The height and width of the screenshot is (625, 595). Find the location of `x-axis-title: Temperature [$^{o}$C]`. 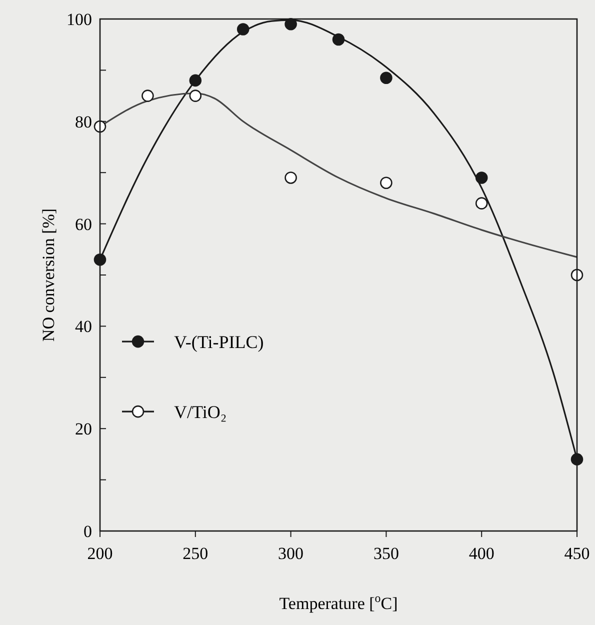

x-axis-title: Temperature [$^{o}$C] is located at coordinates (338, 602).